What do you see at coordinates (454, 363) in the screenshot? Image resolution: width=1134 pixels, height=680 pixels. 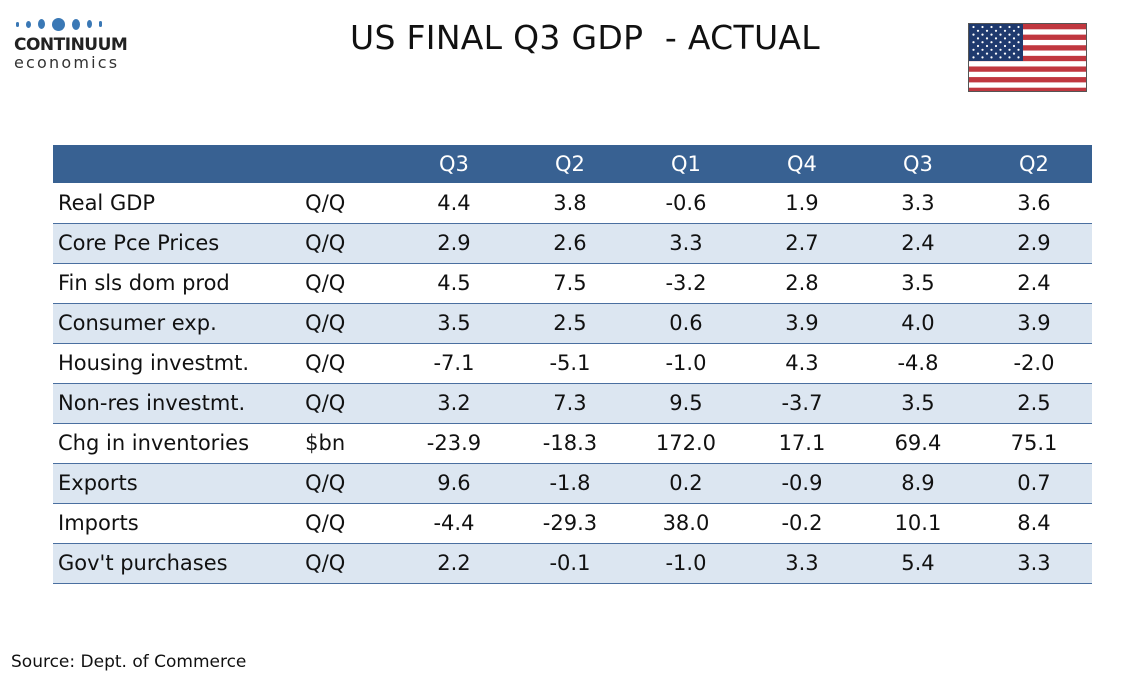 I see `cell-value: -7.1` at bounding box center [454, 363].